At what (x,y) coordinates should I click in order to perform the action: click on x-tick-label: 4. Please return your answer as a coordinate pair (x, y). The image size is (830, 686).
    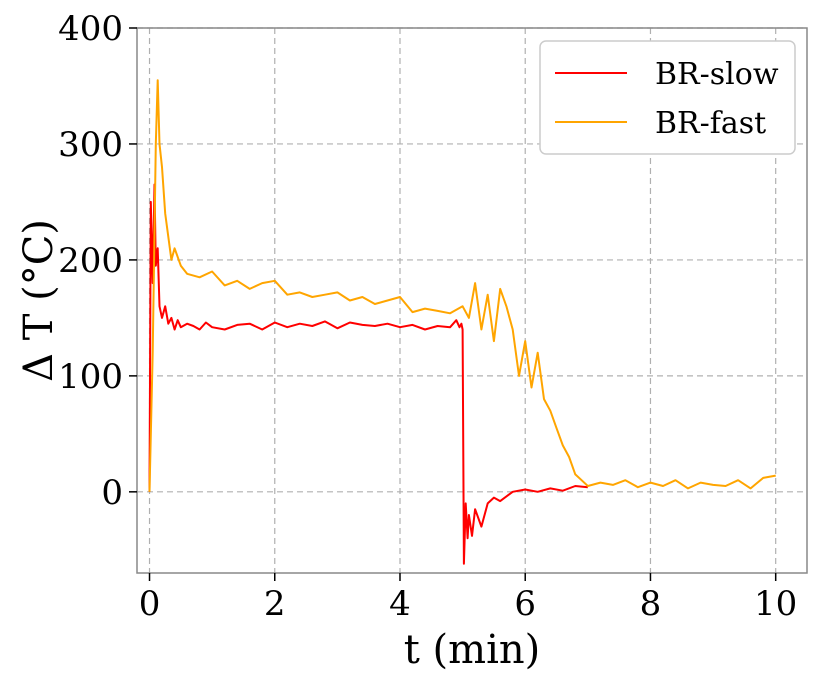
    Looking at the image, I should click on (400, 604).